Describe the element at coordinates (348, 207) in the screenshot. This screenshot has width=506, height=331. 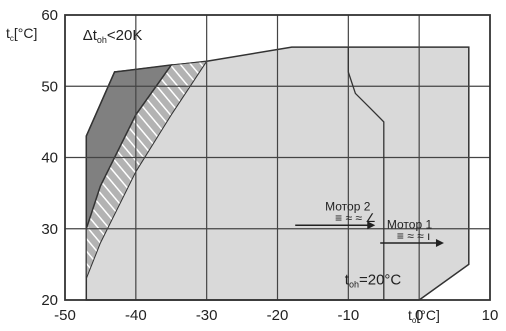
I see `motor-2-label: Мотор 2` at that location.